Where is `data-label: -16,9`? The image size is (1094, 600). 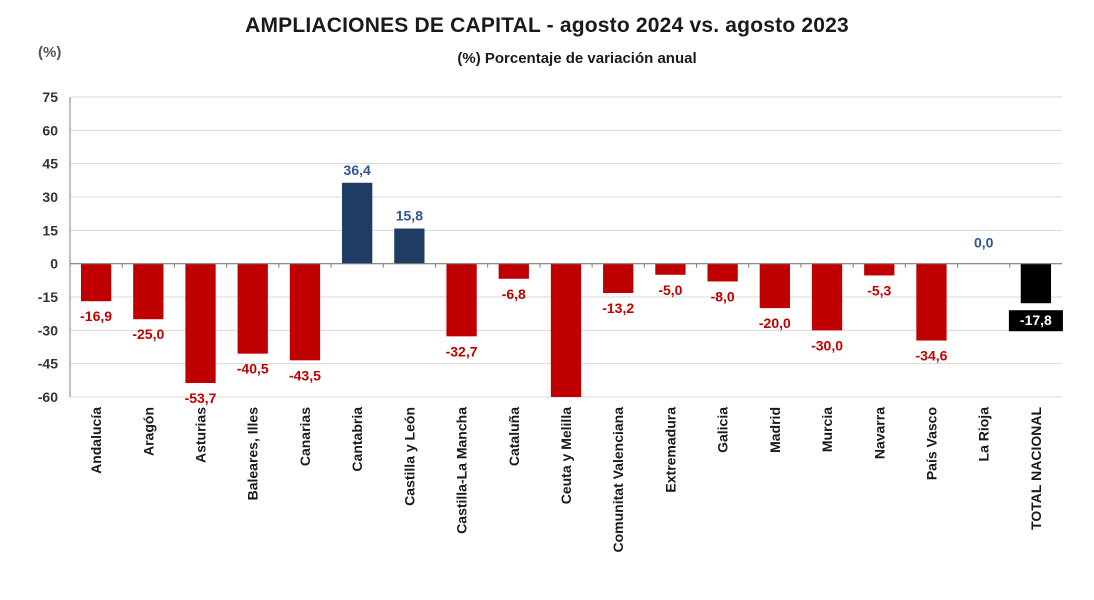
data-label: -16,9 is located at coordinates (96, 316).